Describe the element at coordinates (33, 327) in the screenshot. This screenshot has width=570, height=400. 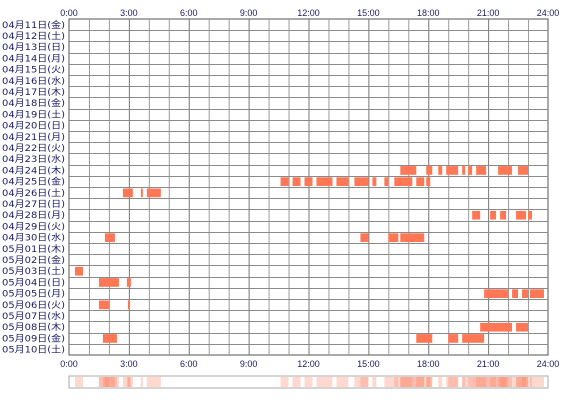
I see `date-row-label: 05月08日(木)` at that location.